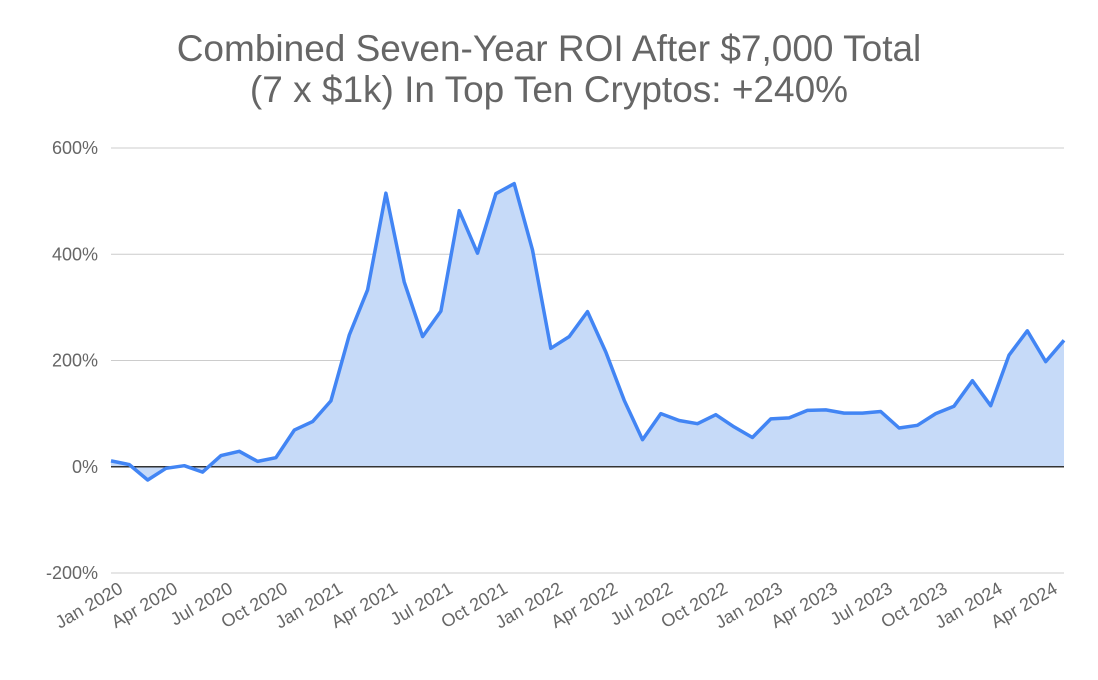  Describe the element at coordinates (75, 254) in the screenshot. I see `y-tick-label: 400%` at that location.